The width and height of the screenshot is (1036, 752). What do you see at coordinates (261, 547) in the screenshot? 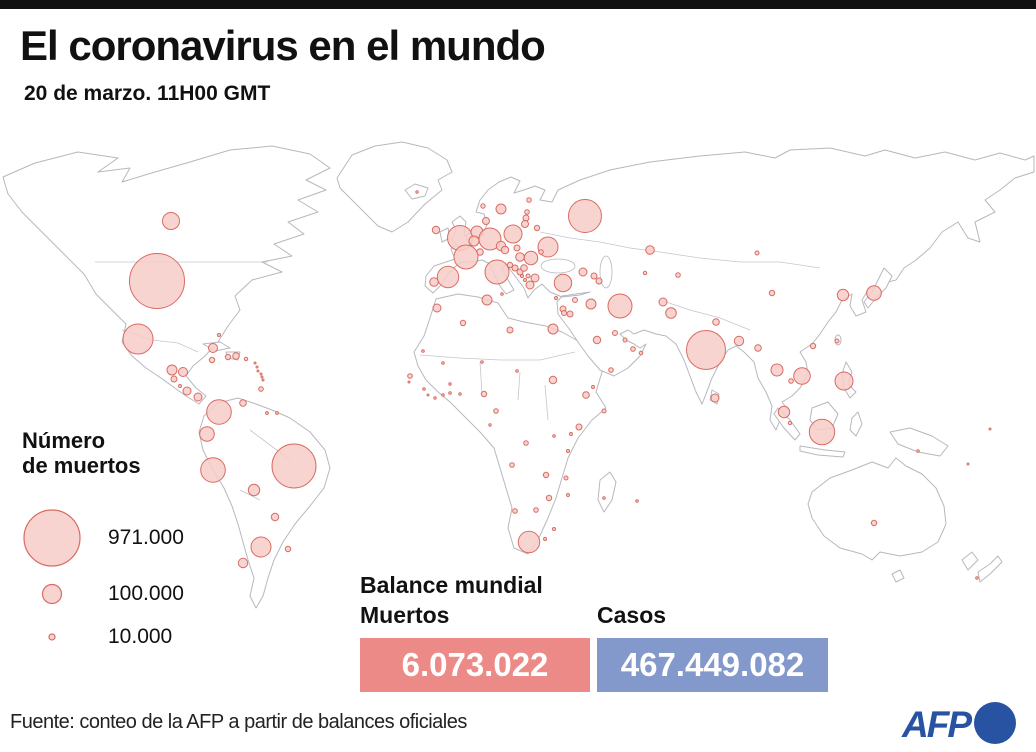
I see `bubble-argentina` at bounding box center [261, 547].